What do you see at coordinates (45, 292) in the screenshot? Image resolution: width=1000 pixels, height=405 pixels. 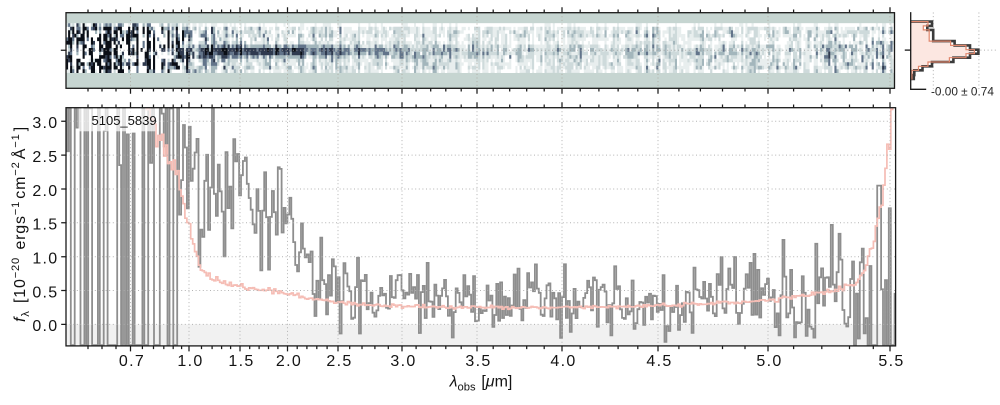 I see `svg-text: 0.5` at bounding box center [45, 292].